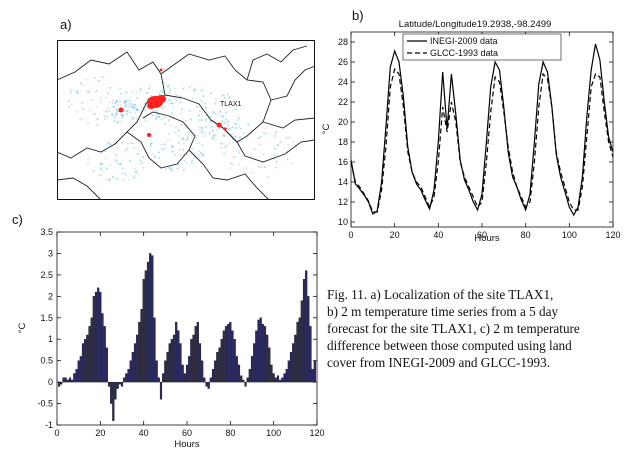 The height and width of the screenshot is (458, 634). I want to click on legend-glcc-label: GLCC-1993 data, so click(464, 53).